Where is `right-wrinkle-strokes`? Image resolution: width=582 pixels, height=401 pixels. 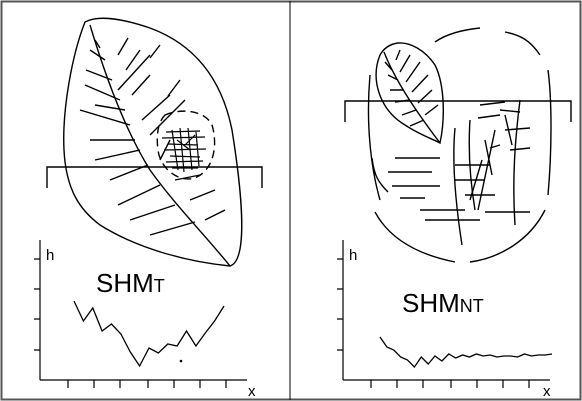
right-wrinkle-strokes is located at coordinates (459, 161).